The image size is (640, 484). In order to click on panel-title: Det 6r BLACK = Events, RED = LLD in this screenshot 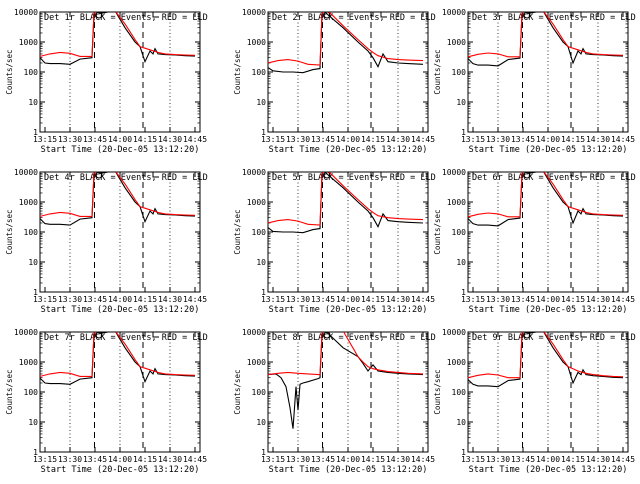, I will do `click(554, 178)`.